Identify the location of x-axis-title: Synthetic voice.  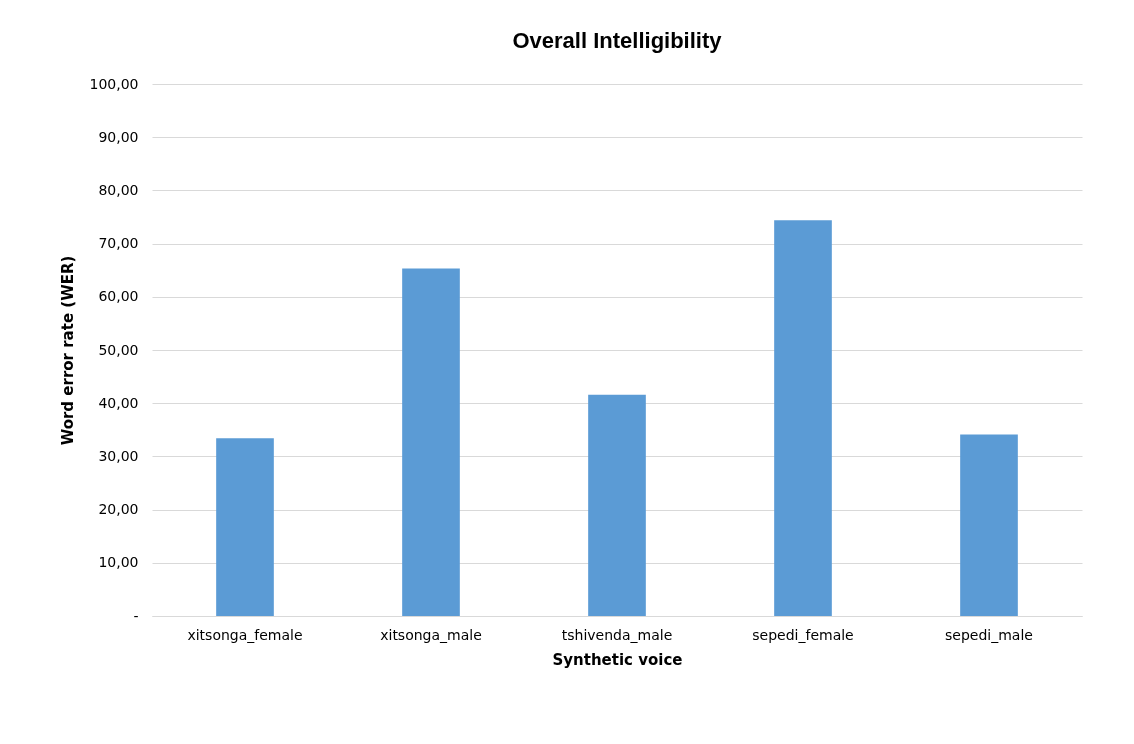
(617, 659).